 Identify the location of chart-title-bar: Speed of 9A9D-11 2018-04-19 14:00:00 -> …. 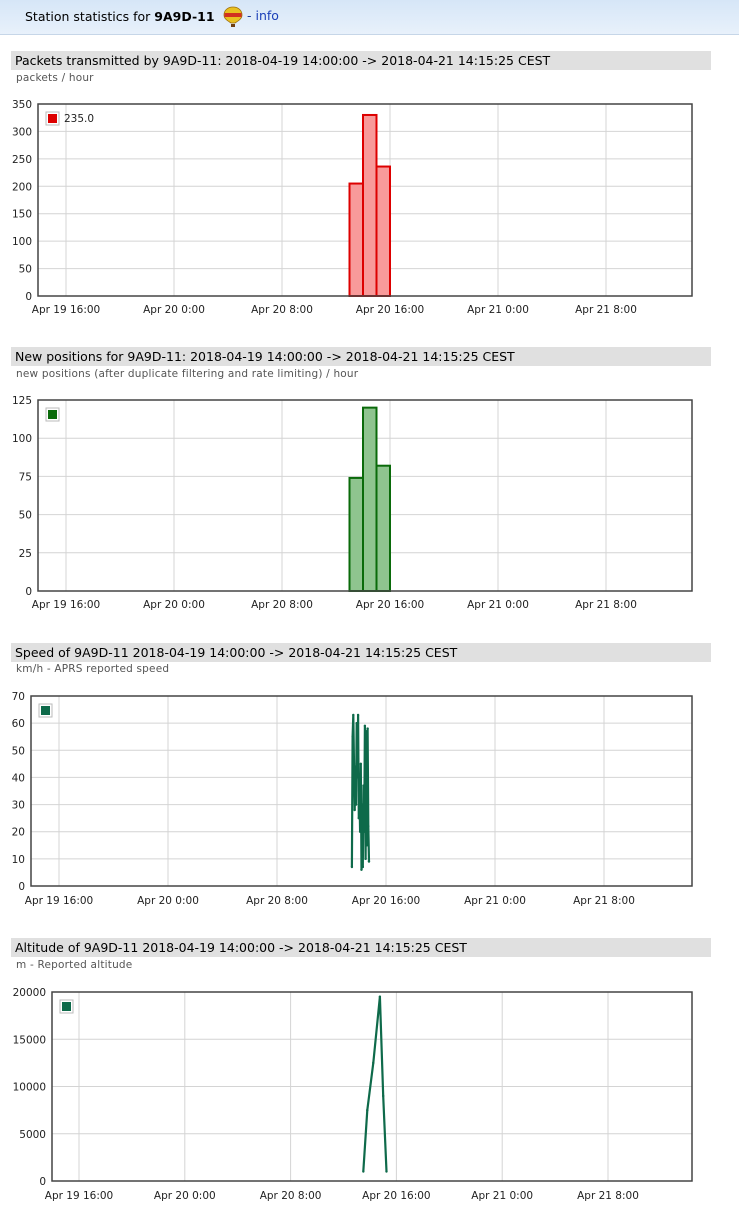
(361, 652).